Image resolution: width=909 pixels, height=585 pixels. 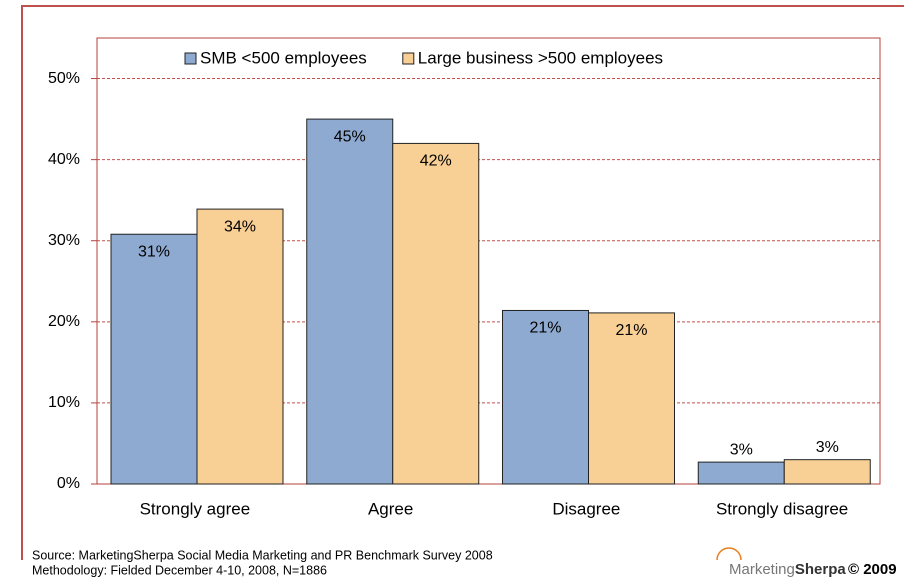 What do you see at coordinates (782, 508) in the screenshot?
I see `x-tick-label: Strongly disagree` at bounding box center [782, 508].